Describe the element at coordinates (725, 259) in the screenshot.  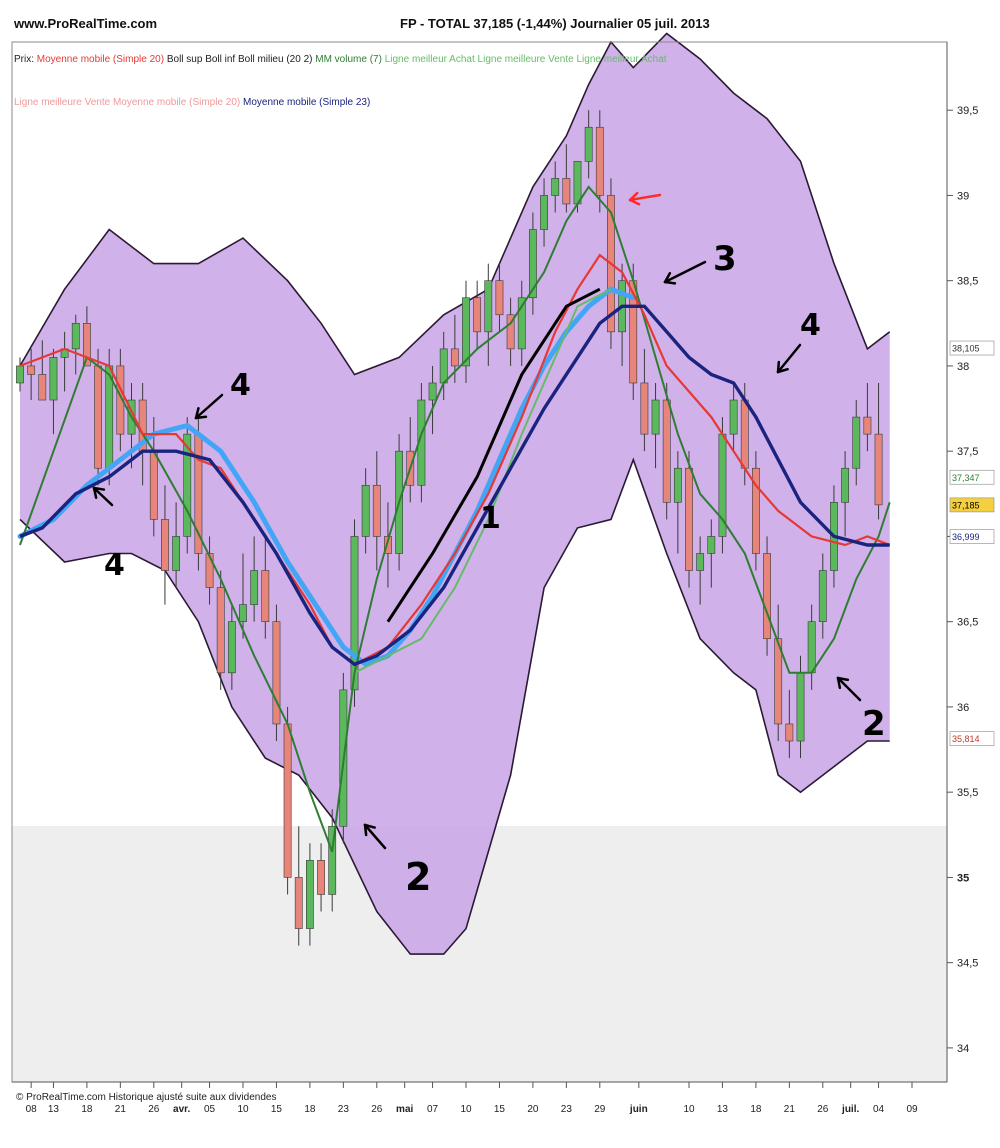
I see `handwritten-mark: 3` at that location.